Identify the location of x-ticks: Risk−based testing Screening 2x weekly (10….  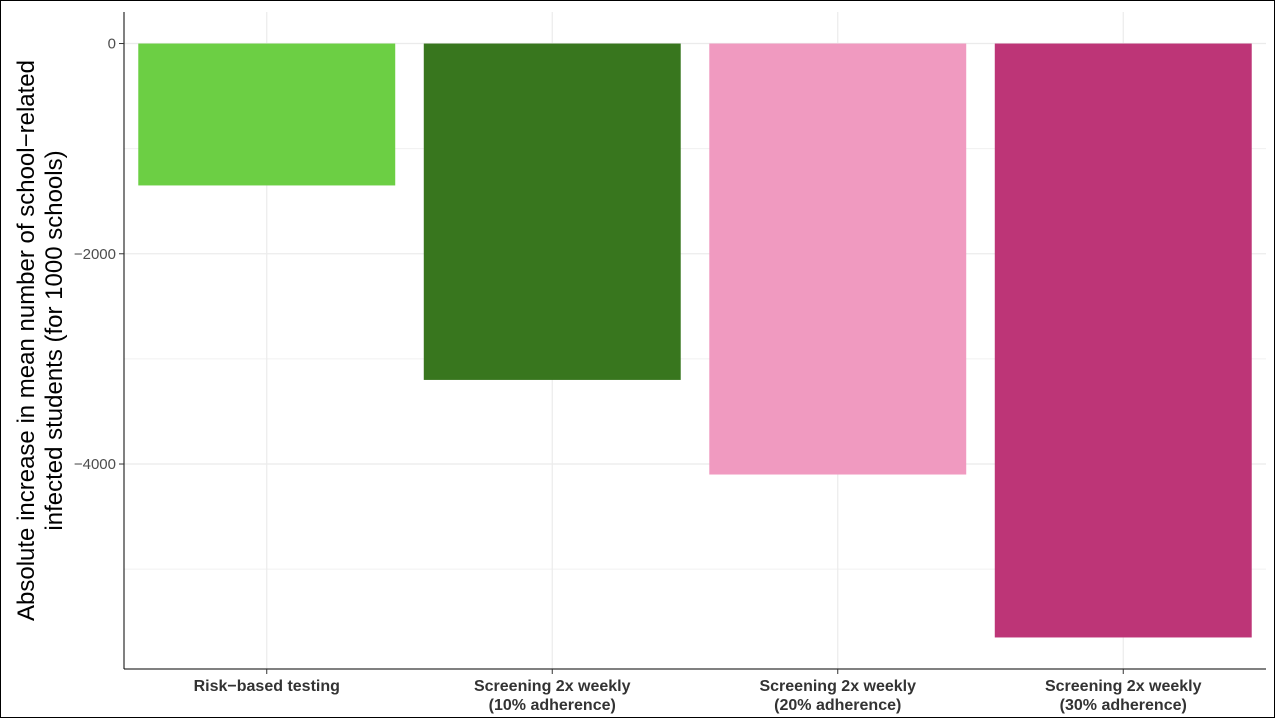
(698, 691).